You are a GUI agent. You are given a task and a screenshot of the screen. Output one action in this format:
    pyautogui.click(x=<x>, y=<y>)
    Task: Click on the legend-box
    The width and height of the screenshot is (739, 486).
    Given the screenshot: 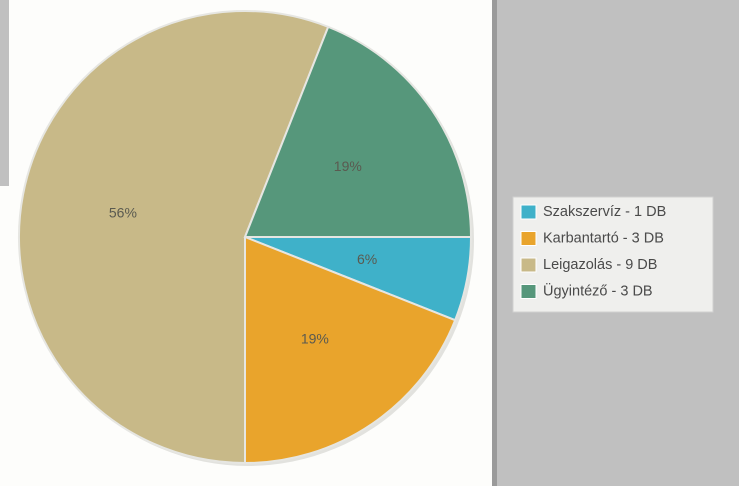 What is the action you would take?
    pyautogui.click(x=613, y=254)
    